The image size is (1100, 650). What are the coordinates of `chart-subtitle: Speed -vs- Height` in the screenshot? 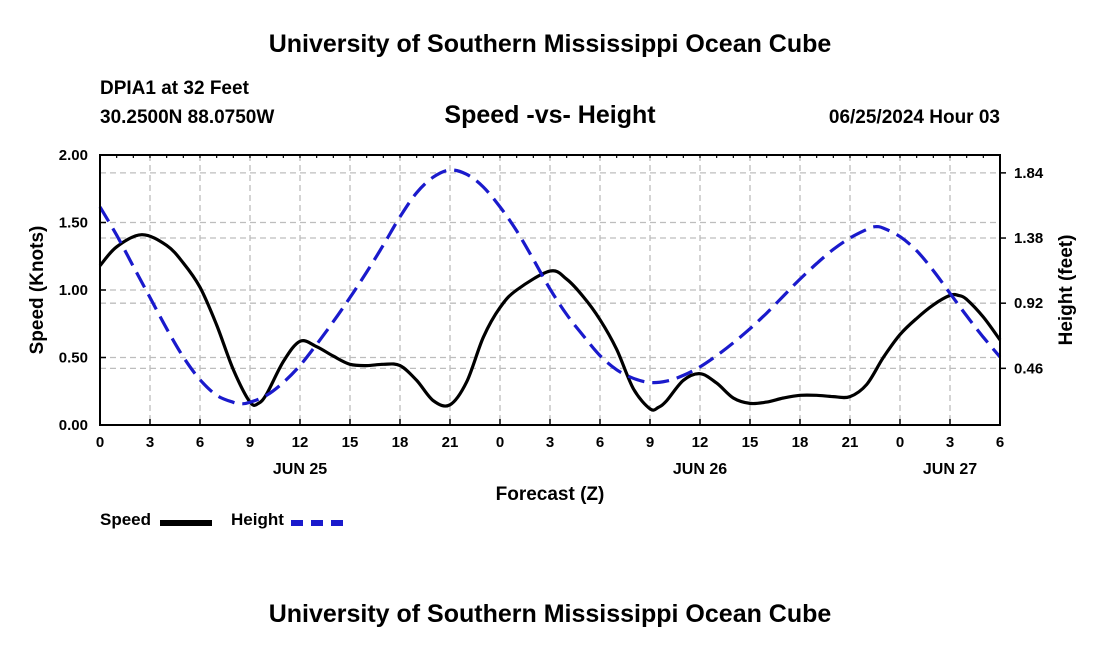 It's located at (550, 115).